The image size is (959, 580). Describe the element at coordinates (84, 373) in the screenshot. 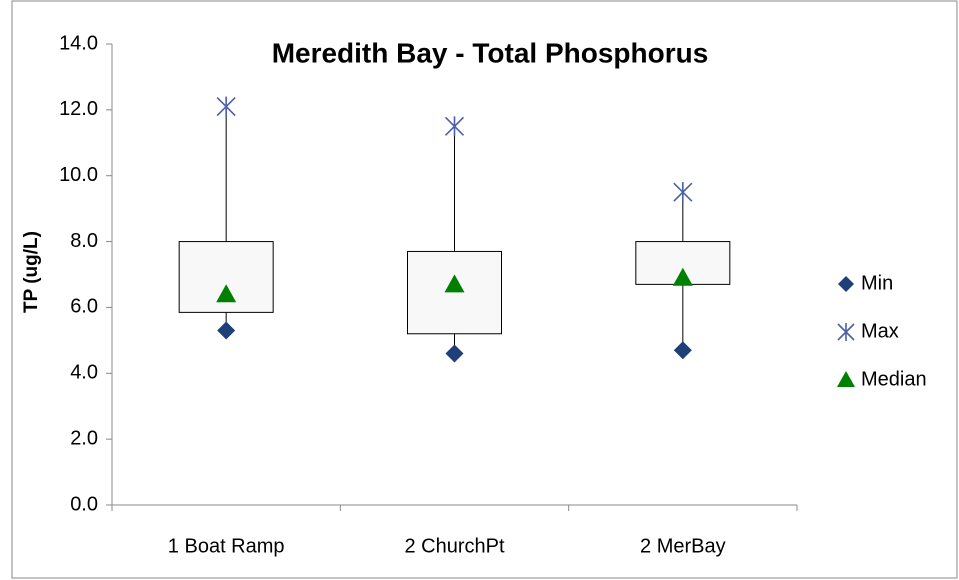

I see `y-tick-label: 4.0` at that location.